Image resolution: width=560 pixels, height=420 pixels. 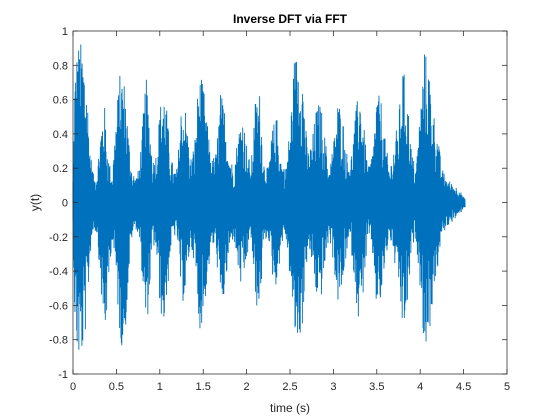 What do you see at coordinates (65, 204) in the screenshot?
I see `y-tick-label: 0` at bounding box center [65, 204].